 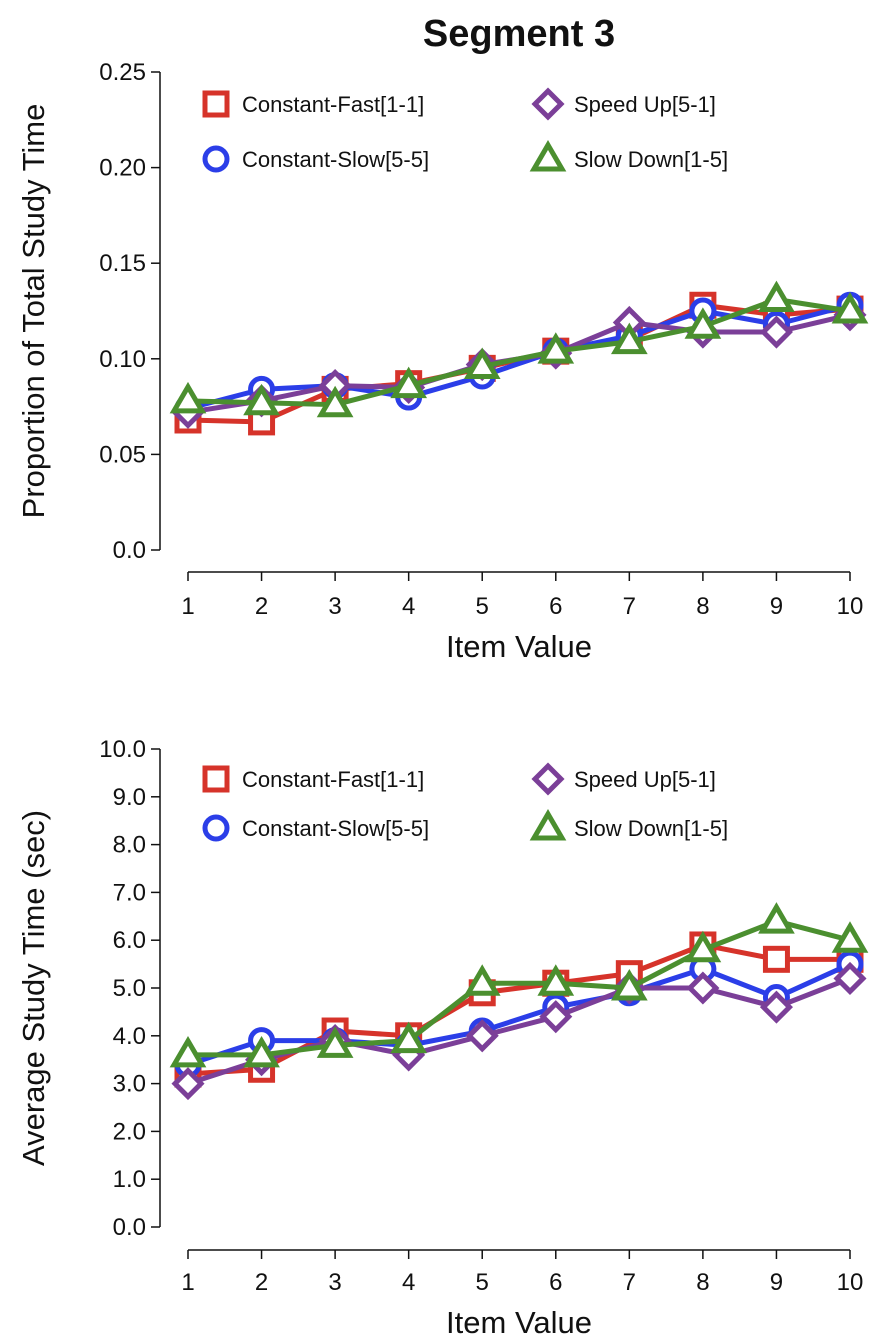 I want to click on y-tick-label: 9.0, so click(x=129, y=797).